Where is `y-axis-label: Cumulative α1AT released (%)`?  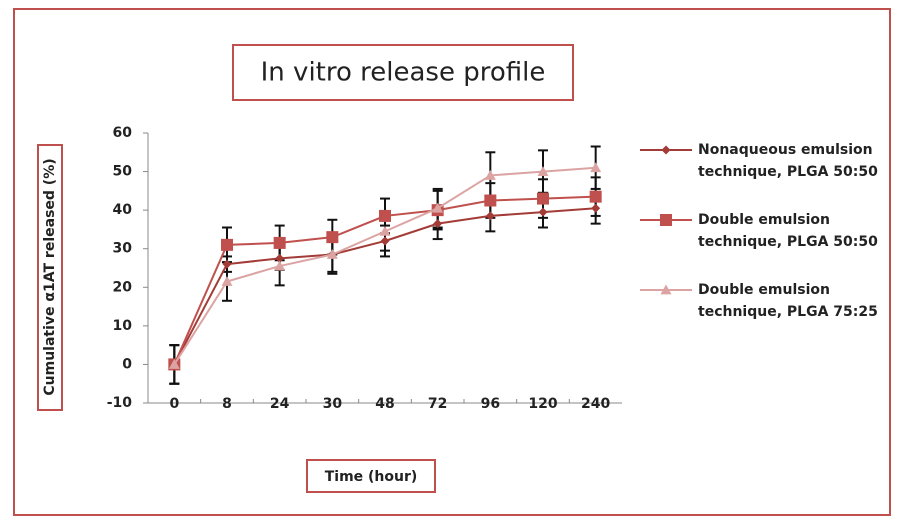
y-axis-label: Cumulative α1AT released (%) is located at coordinates (50, 276).